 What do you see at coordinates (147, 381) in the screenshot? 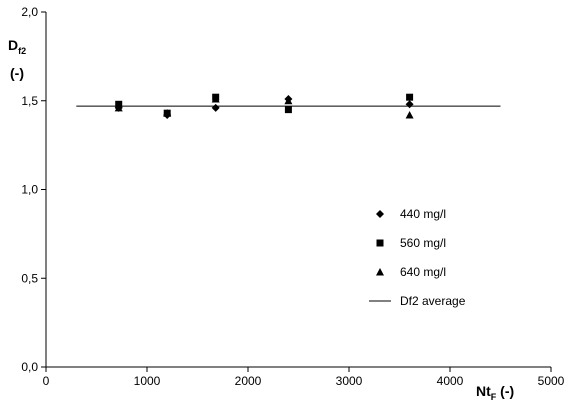
I see `x-tick-label: 1000` at bounding box center [147, 381].